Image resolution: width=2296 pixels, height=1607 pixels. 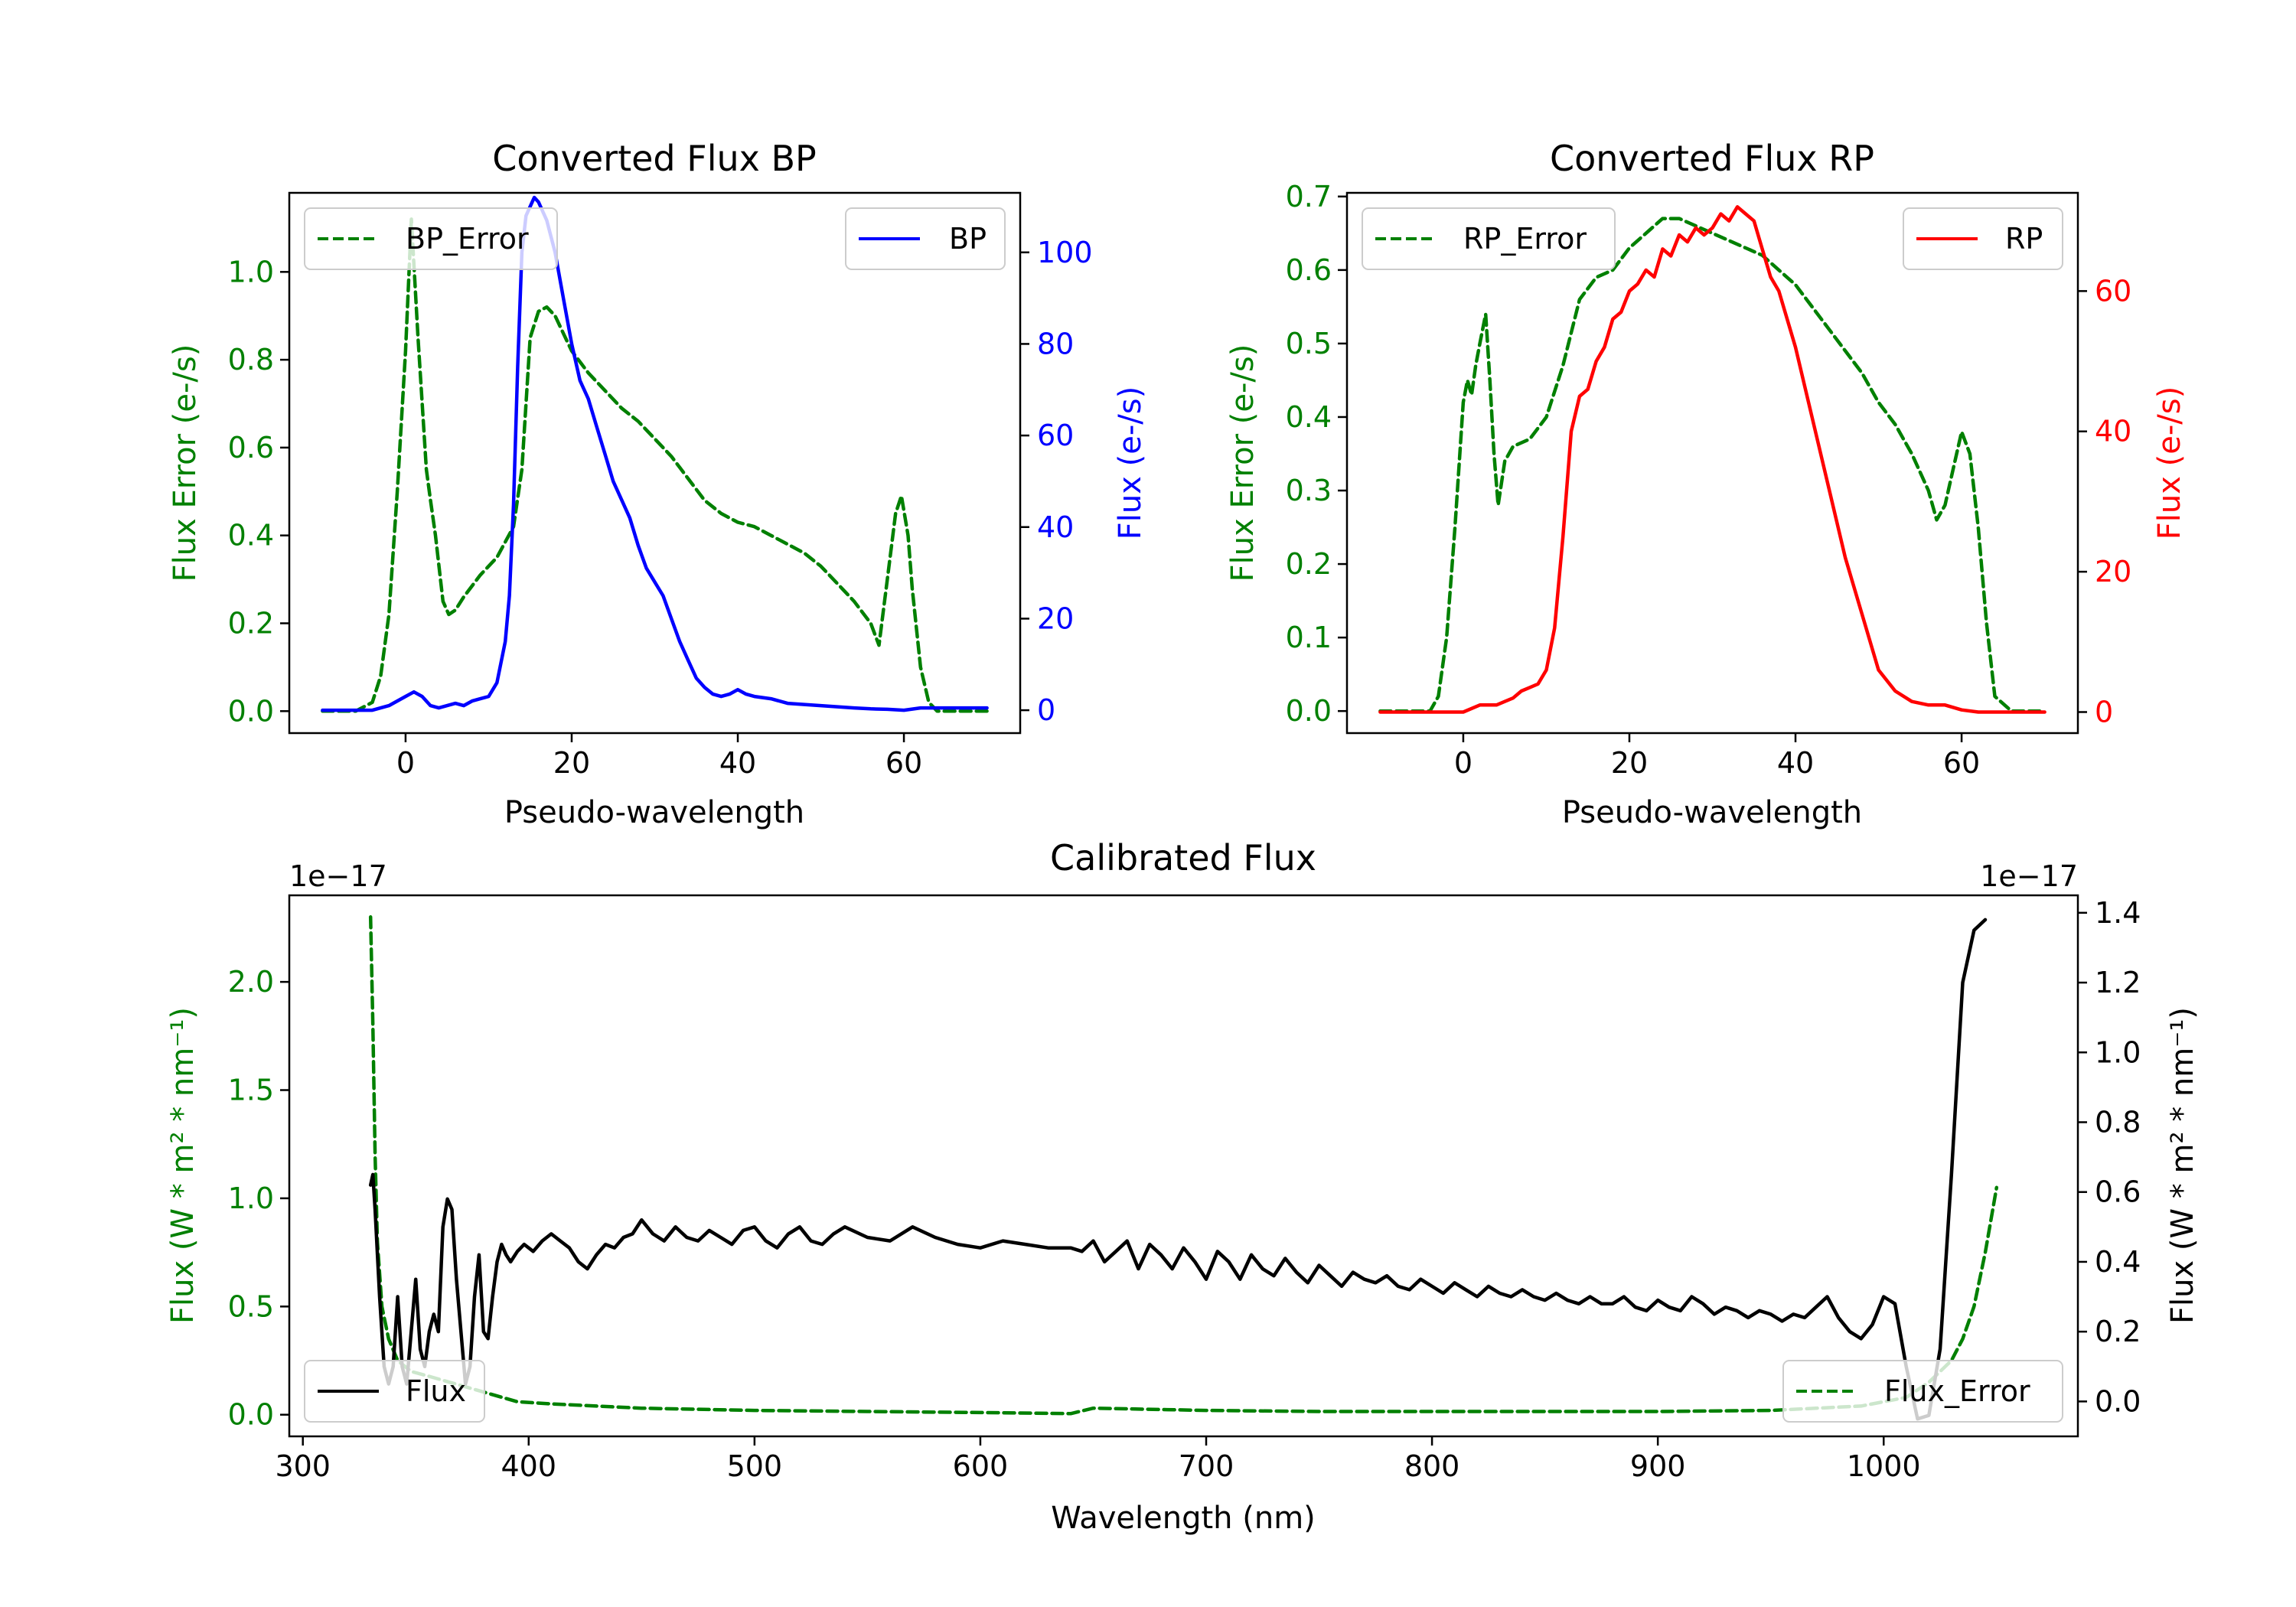 I want to click on bp-yright-tick-label: 100, so click(x=1065, y=253).